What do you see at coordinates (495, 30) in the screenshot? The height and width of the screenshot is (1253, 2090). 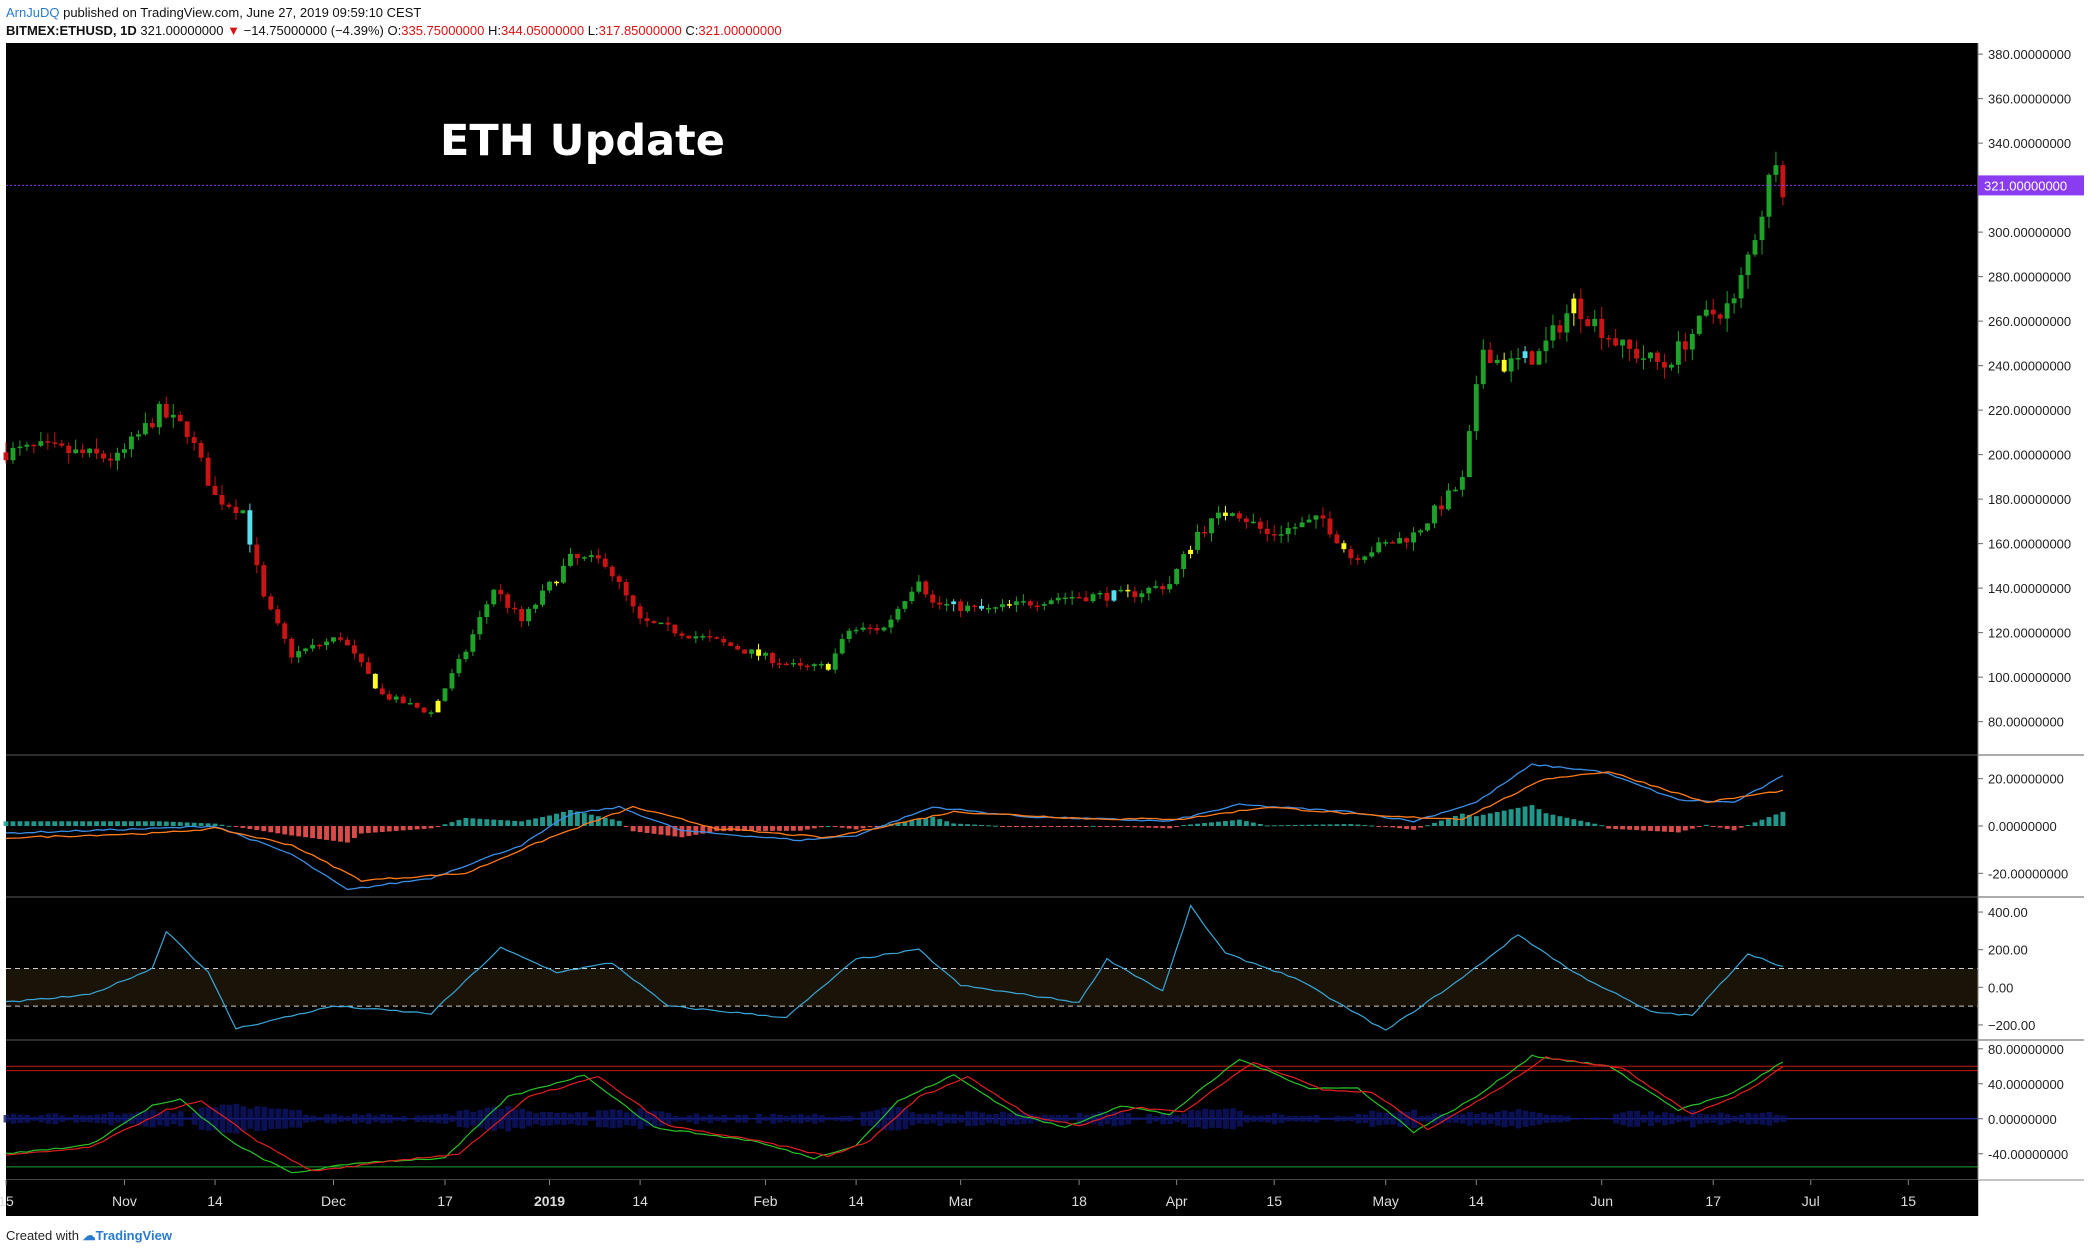 I see `high-label: H:` at bounding box center [495, 30].